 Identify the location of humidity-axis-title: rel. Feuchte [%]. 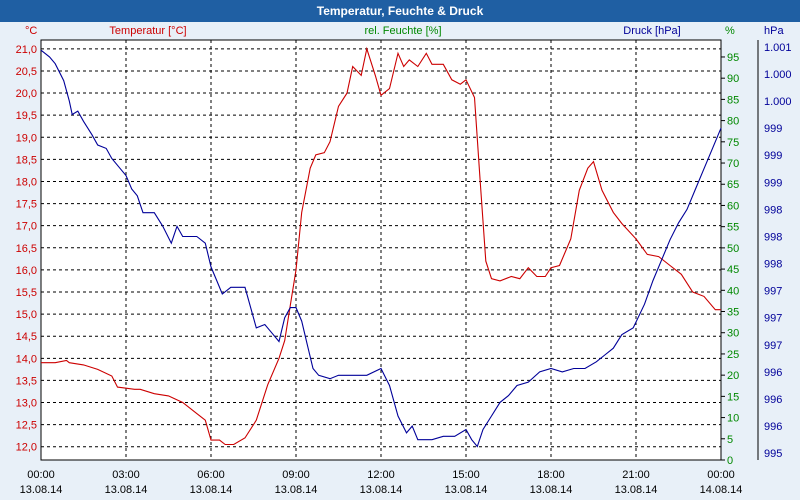
(402, 31).